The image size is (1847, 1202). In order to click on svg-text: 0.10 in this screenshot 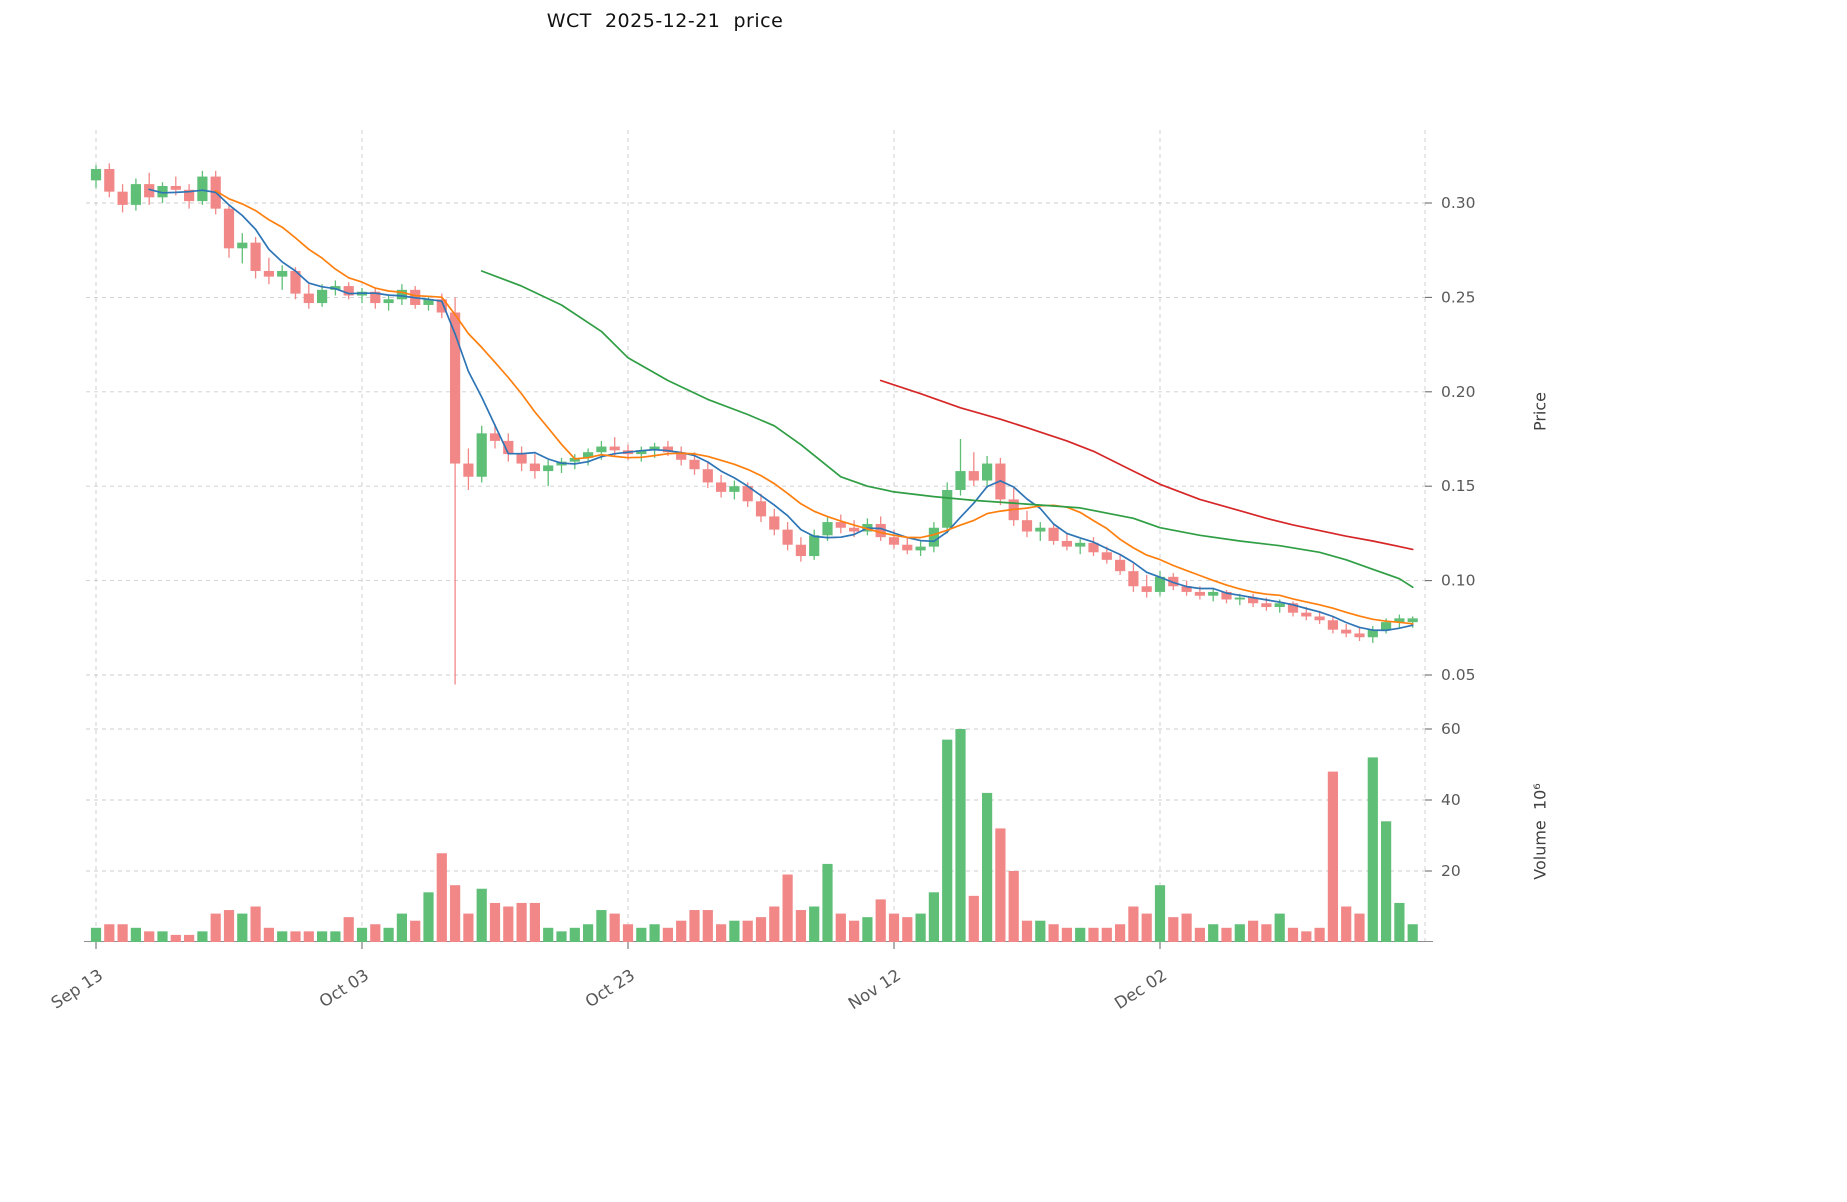, I will do `click(1458, 581)`.